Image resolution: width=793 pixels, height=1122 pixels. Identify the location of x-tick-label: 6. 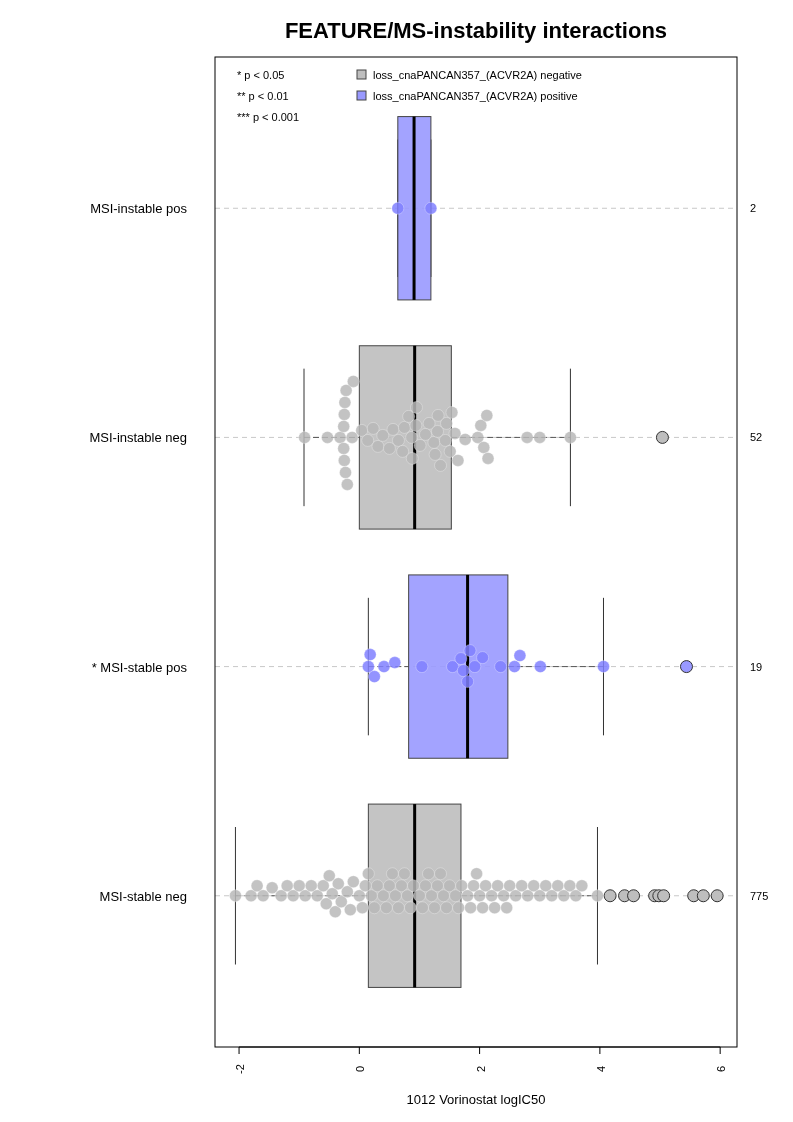
(721, 1069).